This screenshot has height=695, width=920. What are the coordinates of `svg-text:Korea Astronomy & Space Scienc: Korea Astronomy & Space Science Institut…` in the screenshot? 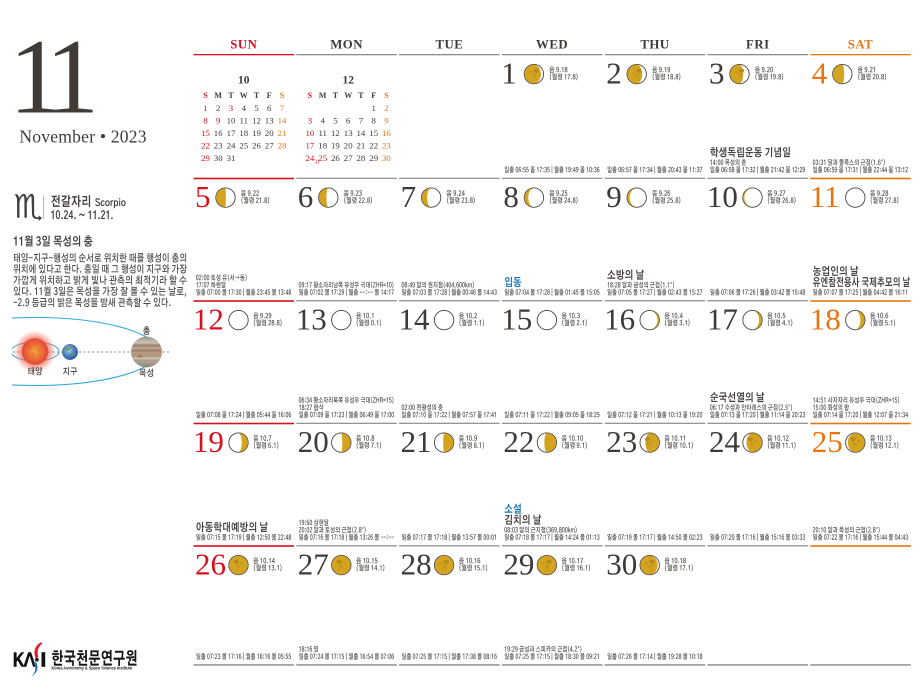 It's located at (92, 668).